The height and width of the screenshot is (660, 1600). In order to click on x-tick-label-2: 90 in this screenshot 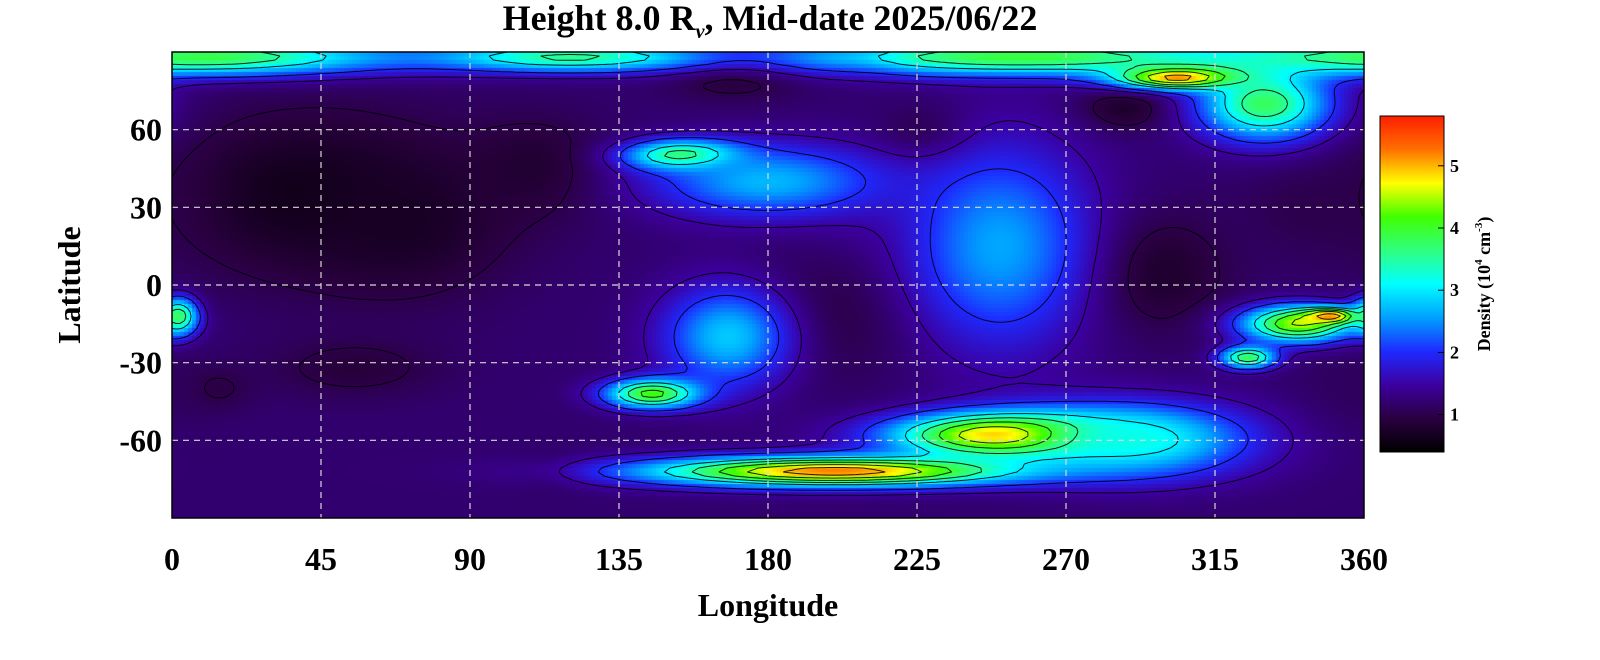, I will do `click(470, 559)`.